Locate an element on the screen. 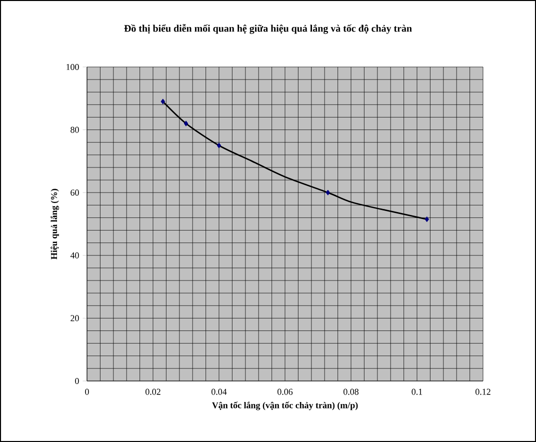 Image resolution: width=536 pixels, height=442 pixels. y-tick-label: 80 is located at coordinates (74, 129).